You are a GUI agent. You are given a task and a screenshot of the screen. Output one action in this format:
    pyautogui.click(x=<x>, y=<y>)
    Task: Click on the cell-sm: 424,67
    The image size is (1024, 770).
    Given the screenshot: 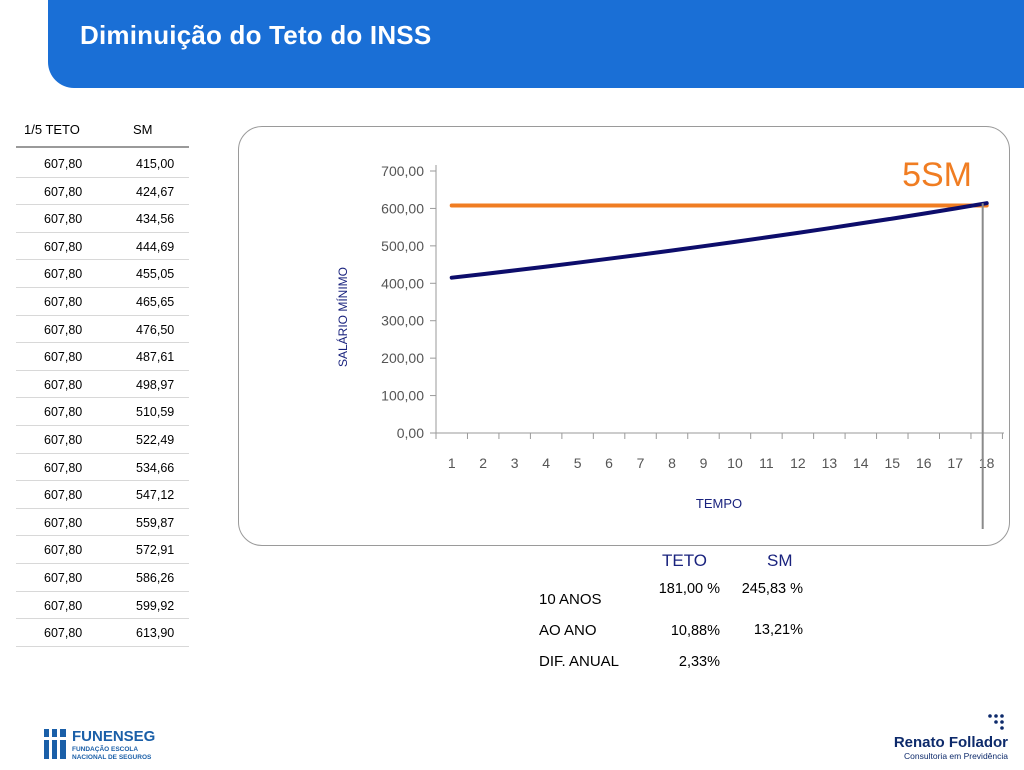 What is the action you would take?
    pyautogui.click(x=155, y=191)
    